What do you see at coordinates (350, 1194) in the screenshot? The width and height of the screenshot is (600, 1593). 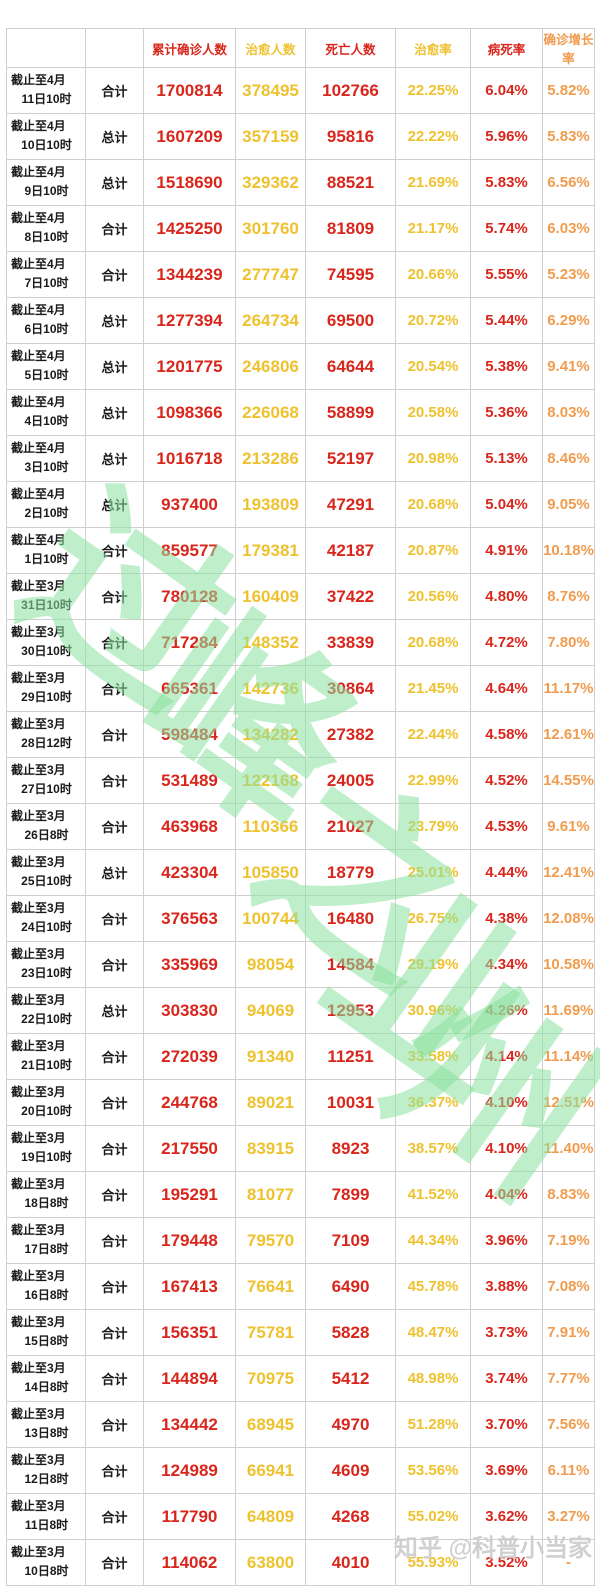 I see `deaths-count-cell: 7899` at bounding box center [350, 1194].